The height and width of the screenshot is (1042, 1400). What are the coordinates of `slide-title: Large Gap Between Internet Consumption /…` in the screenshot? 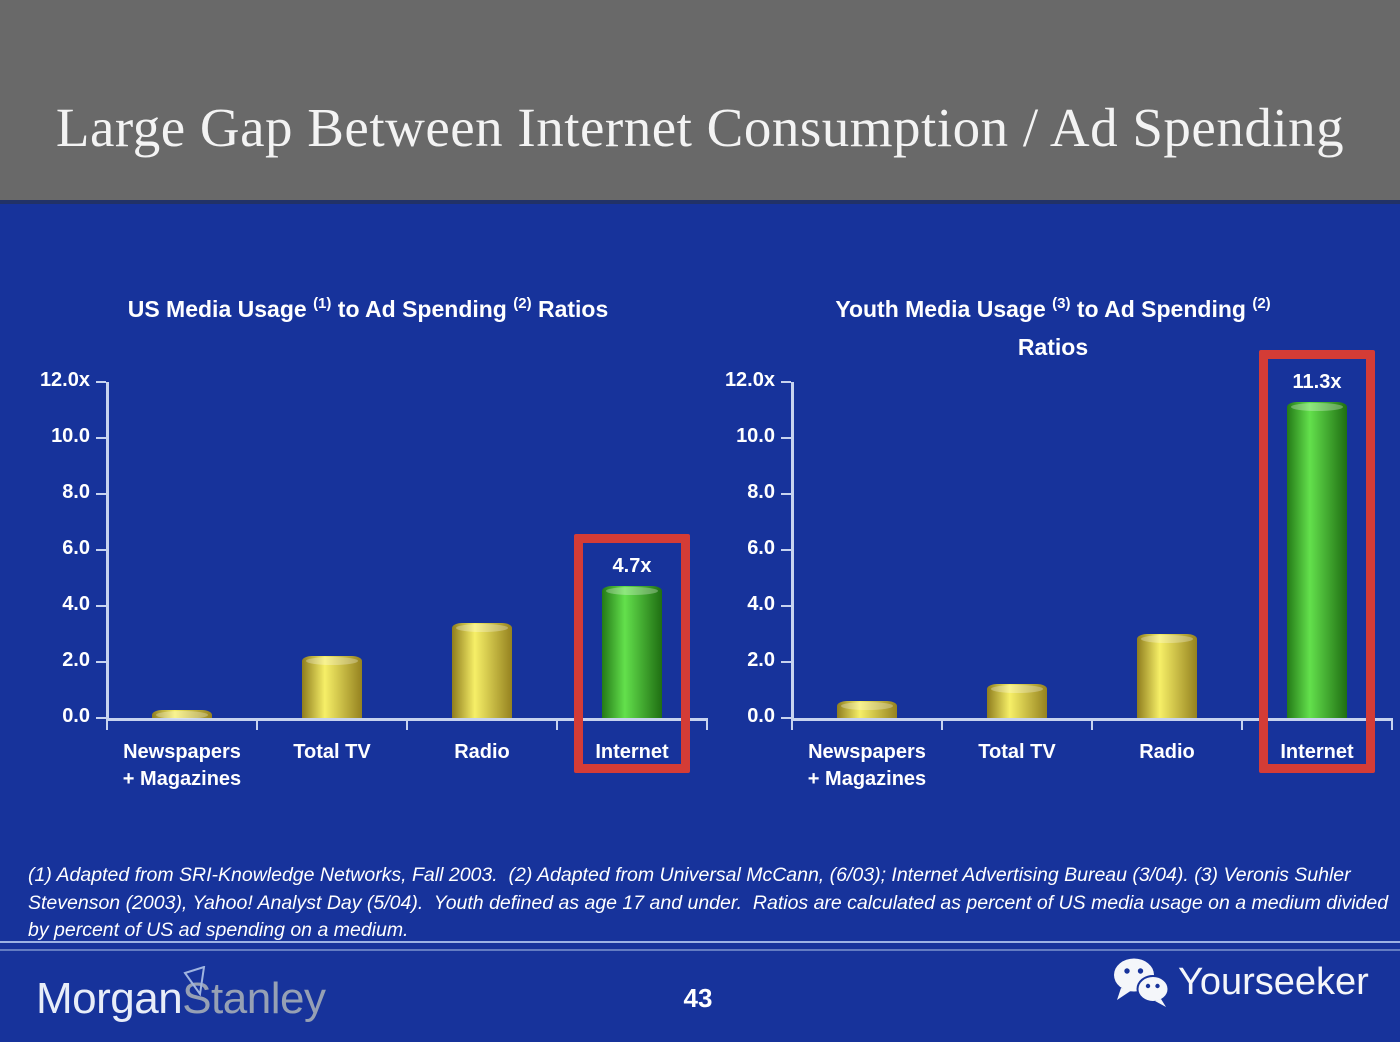 It's located at (700, 127).